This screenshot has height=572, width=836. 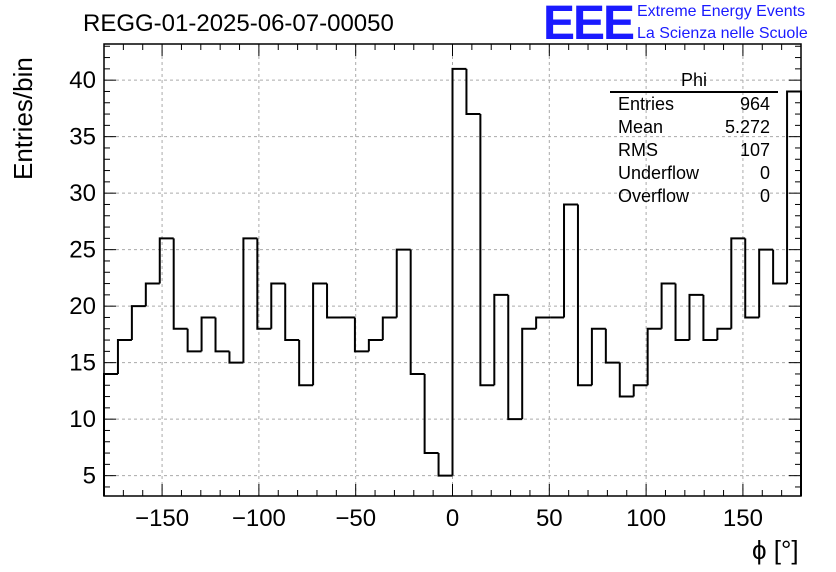 What do you see at coordinates (82, 193) in the screenshot?
I see `y-tick-label: 30` at bounding box center [82, 193].